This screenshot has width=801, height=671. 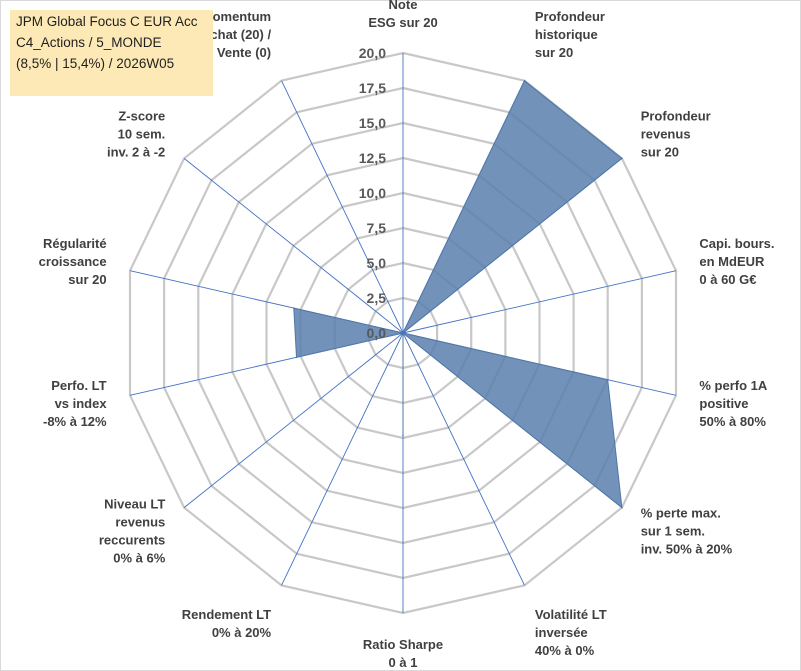 I want to click on axis-label-4: % perfo 1A positive 50% à 80%, so click(x=733, y=403).